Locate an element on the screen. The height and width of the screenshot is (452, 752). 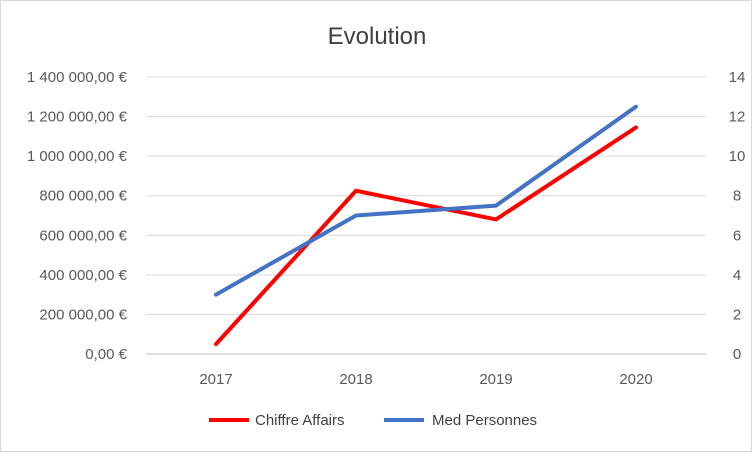
right-tick-label: 8 is located at coordinates (737, 196).